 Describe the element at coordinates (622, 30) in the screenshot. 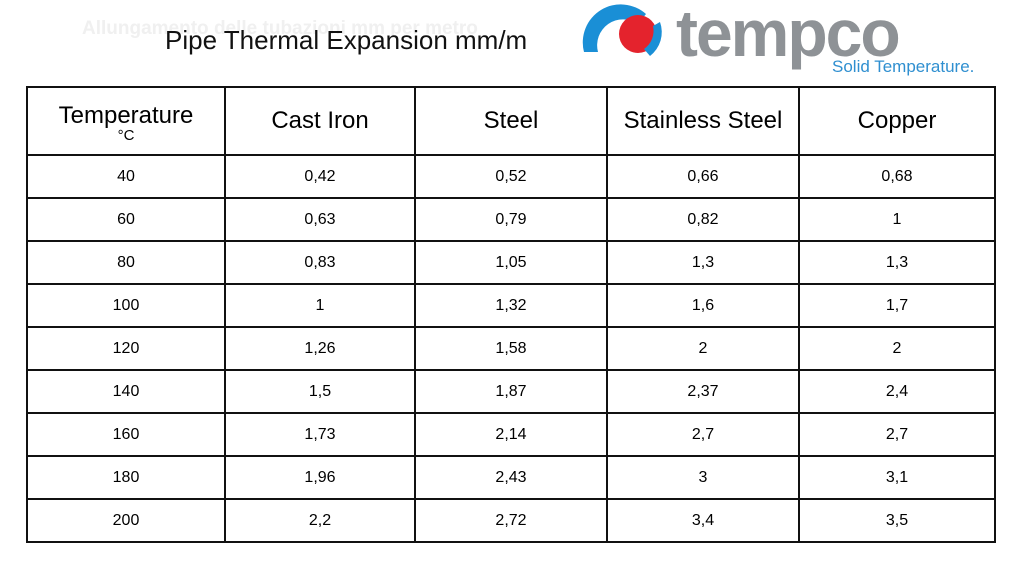

I see `tempco-logo-icon` at that location.